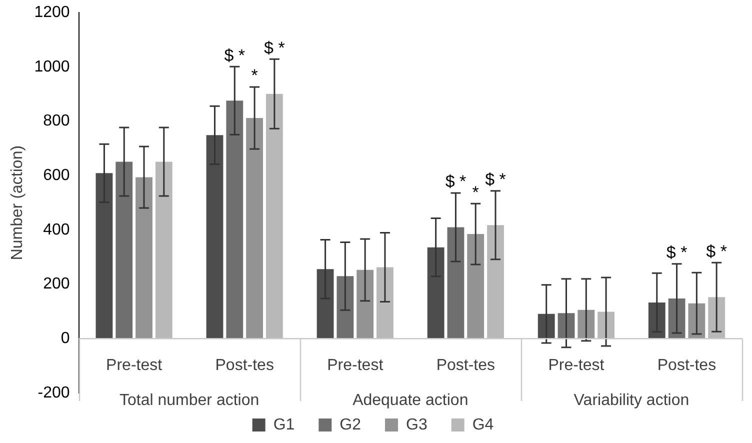  I want to click on legend-label: G4, so click(483, 425).